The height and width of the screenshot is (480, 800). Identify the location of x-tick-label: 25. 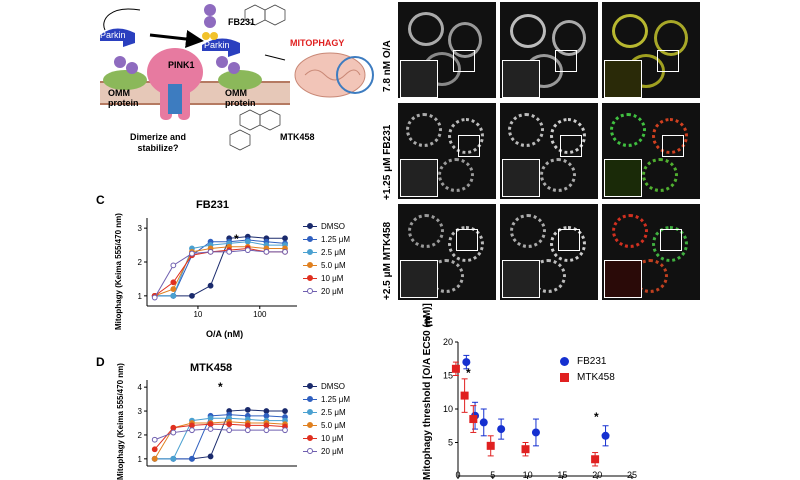
(632, 475).